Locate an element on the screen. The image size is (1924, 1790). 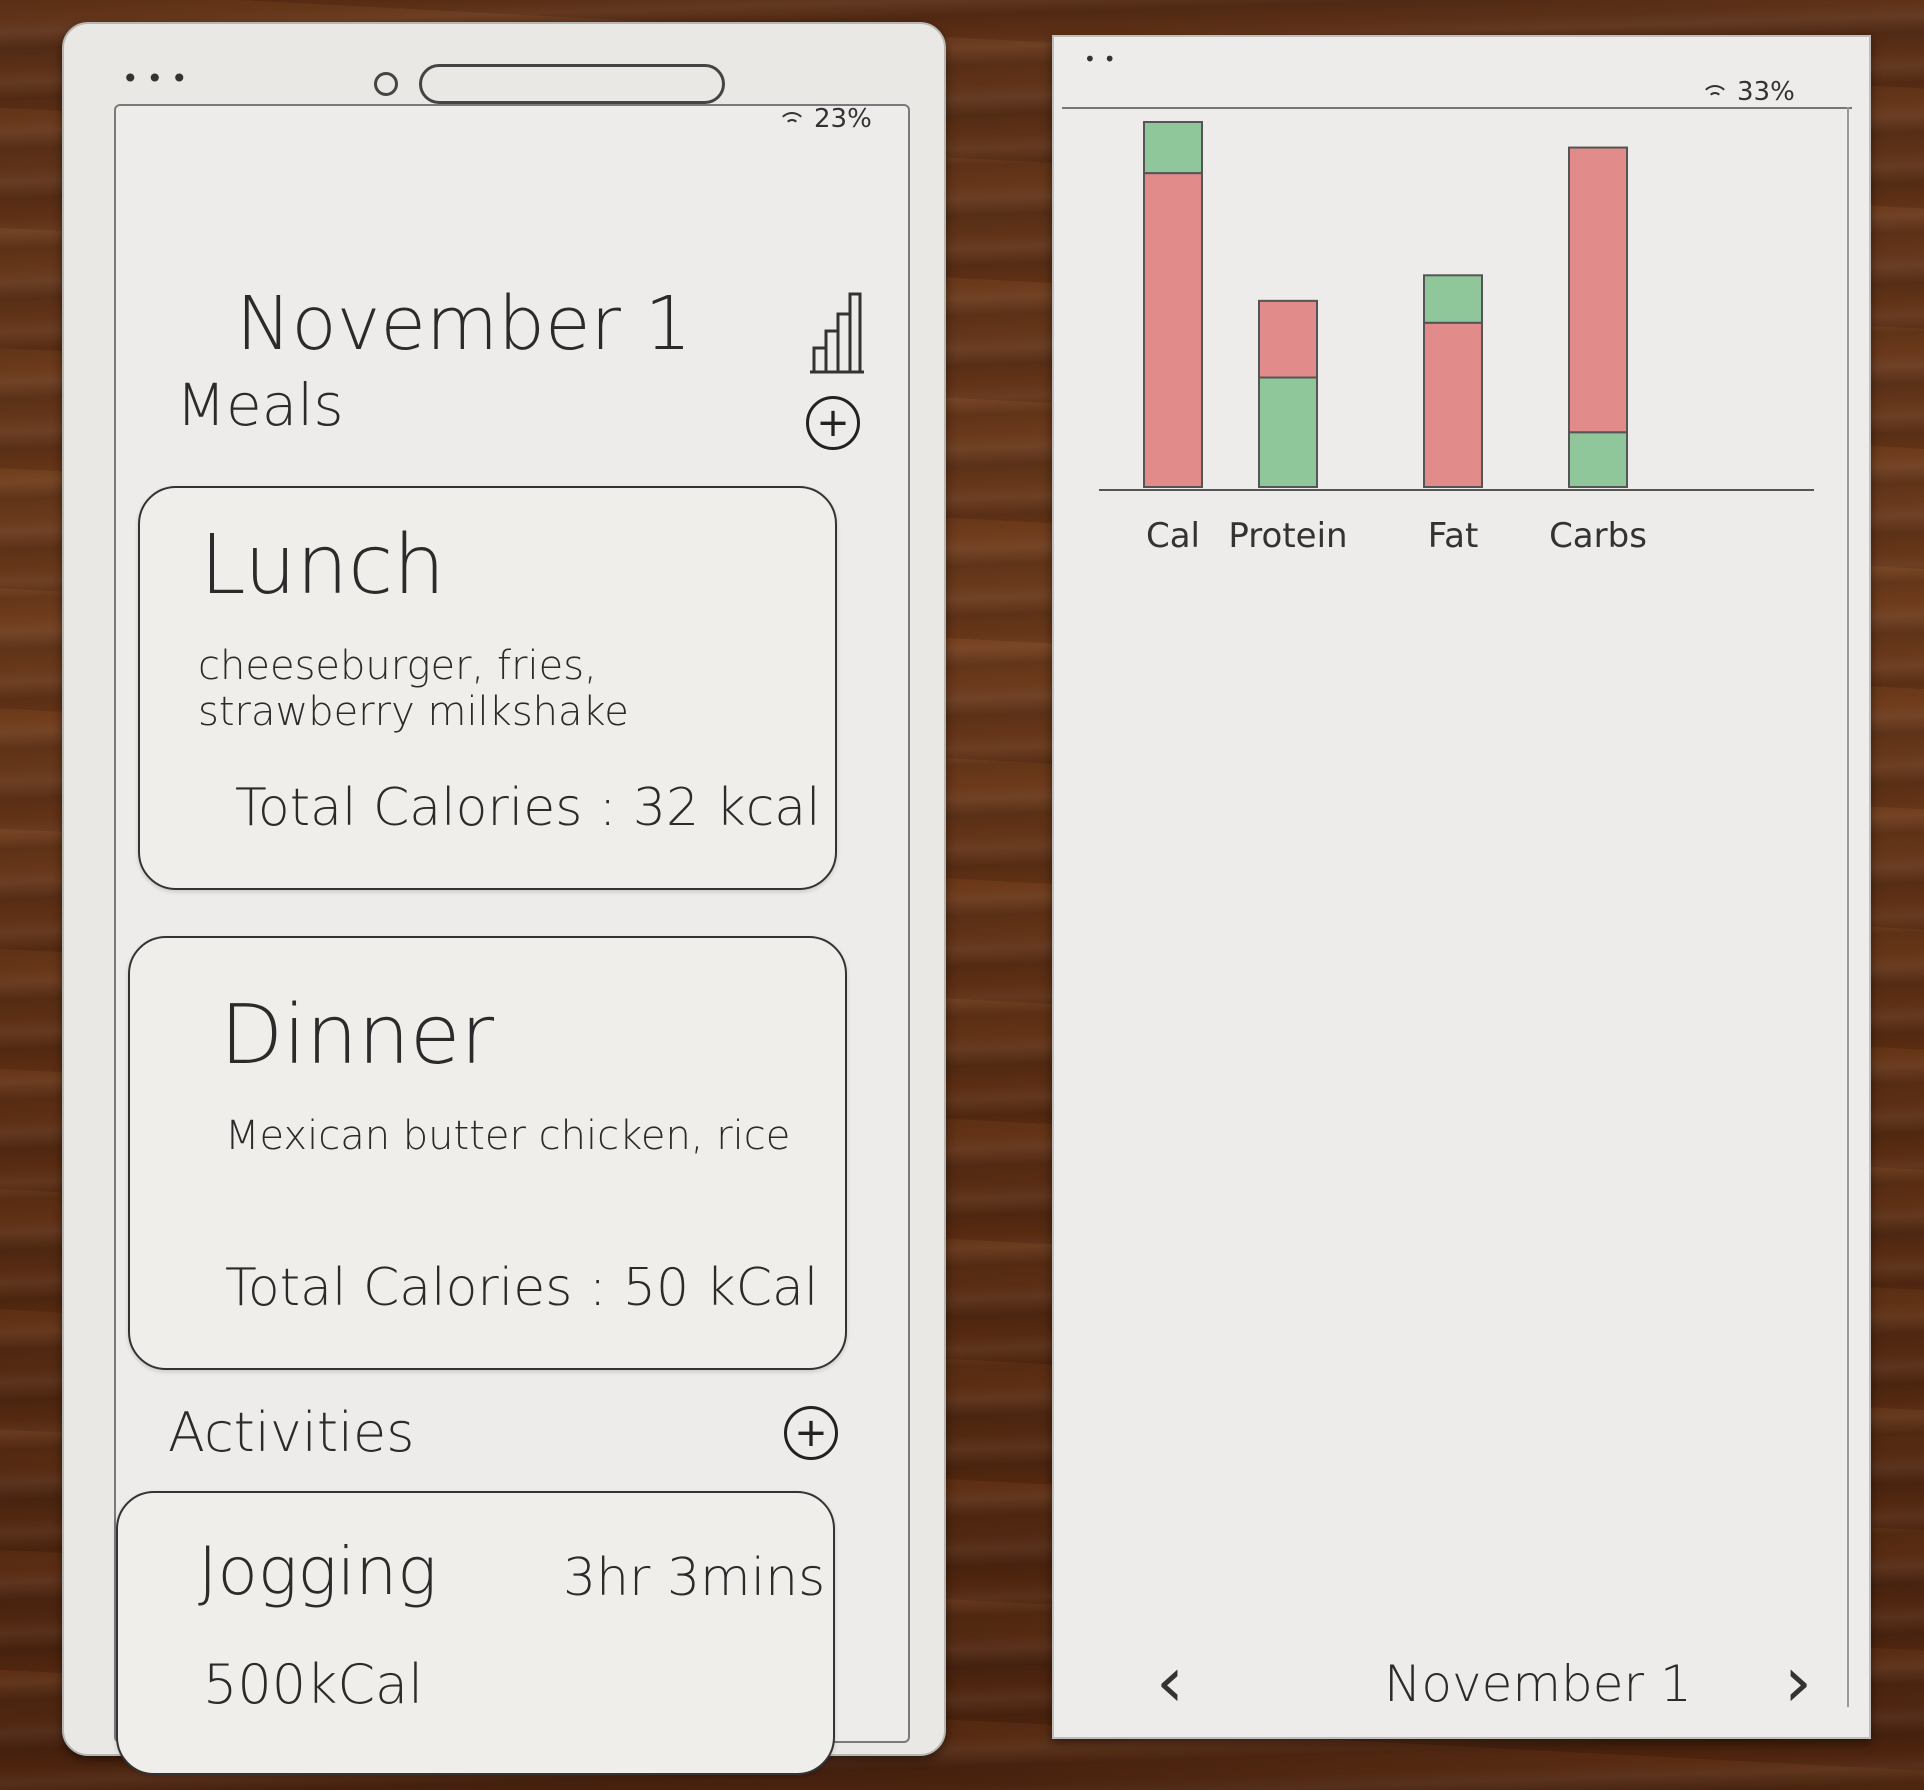
date-navigation: ‹ November 1 › is located at coordinates (1474, 1687).